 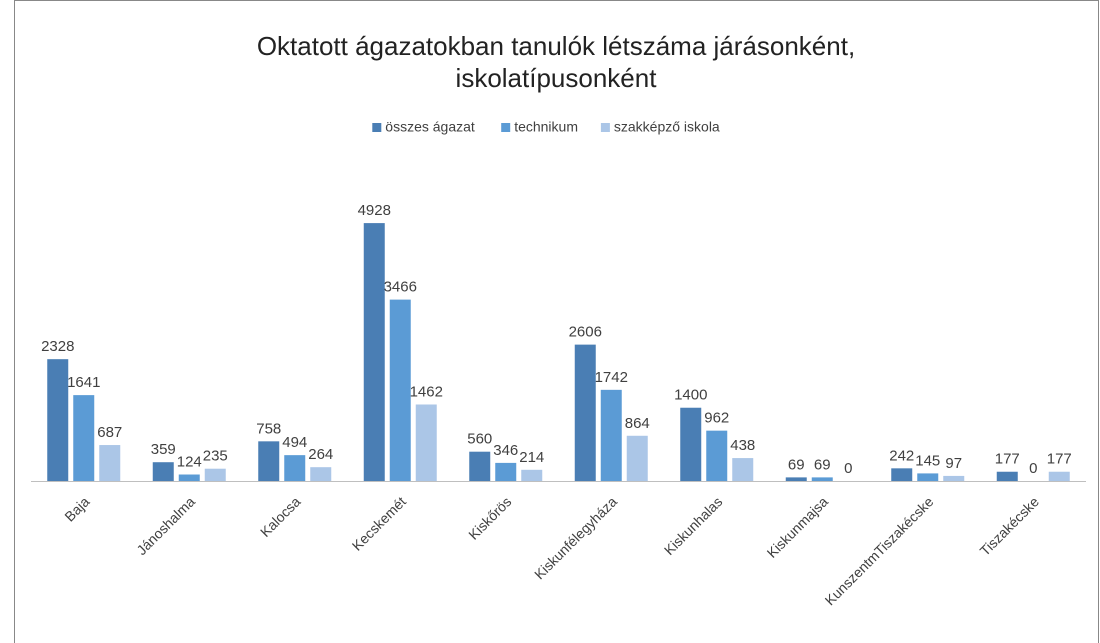 I want to click on x-tick-label: Kalocsa, so click(x=280, y=516).